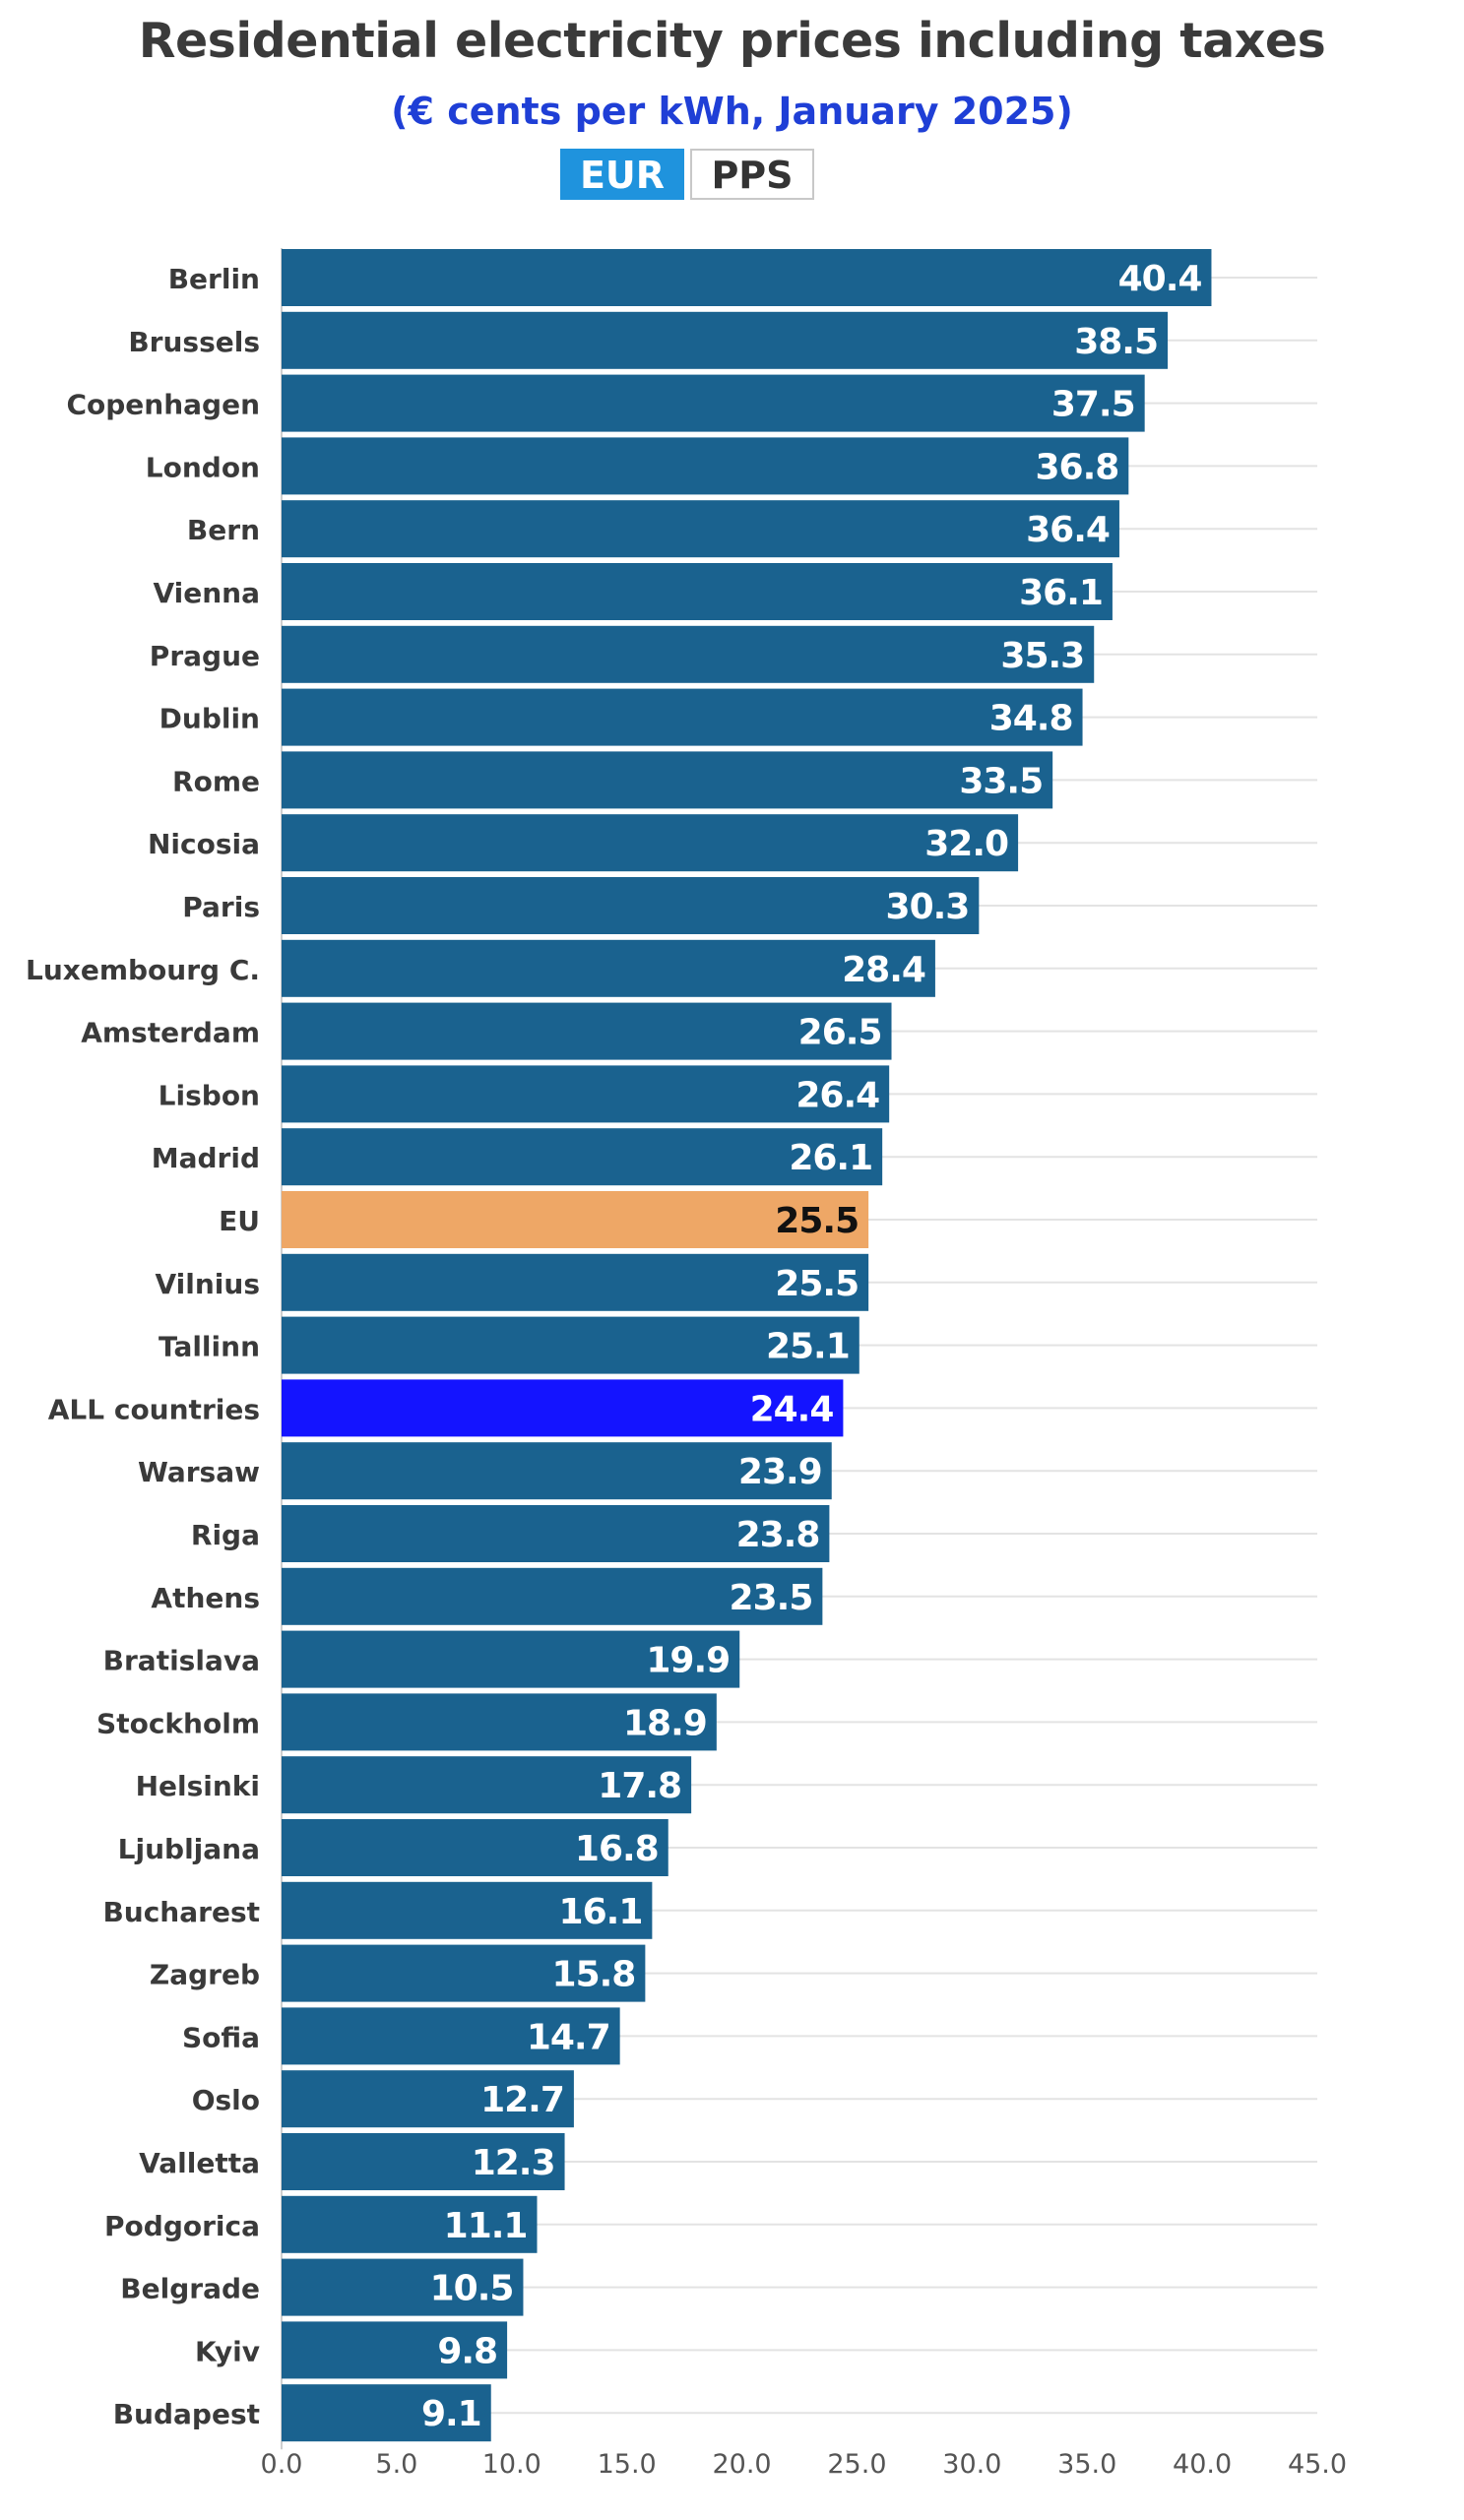 This screenshot has height=2520, width=1464. Describe the element at coordinates (1061, 593) in the screenshot. I see `value-label: 36.1` at that location.